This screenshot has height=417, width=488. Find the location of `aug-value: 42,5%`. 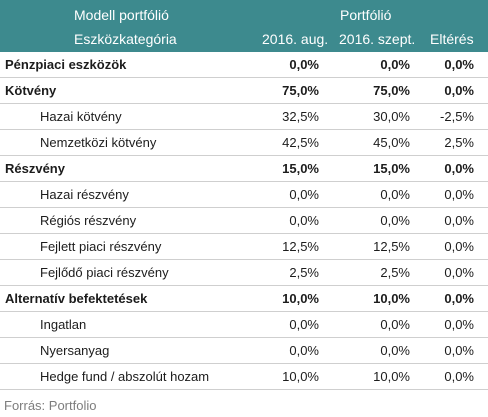

aug-value: 42,5% is located at coordinates (300, 142).